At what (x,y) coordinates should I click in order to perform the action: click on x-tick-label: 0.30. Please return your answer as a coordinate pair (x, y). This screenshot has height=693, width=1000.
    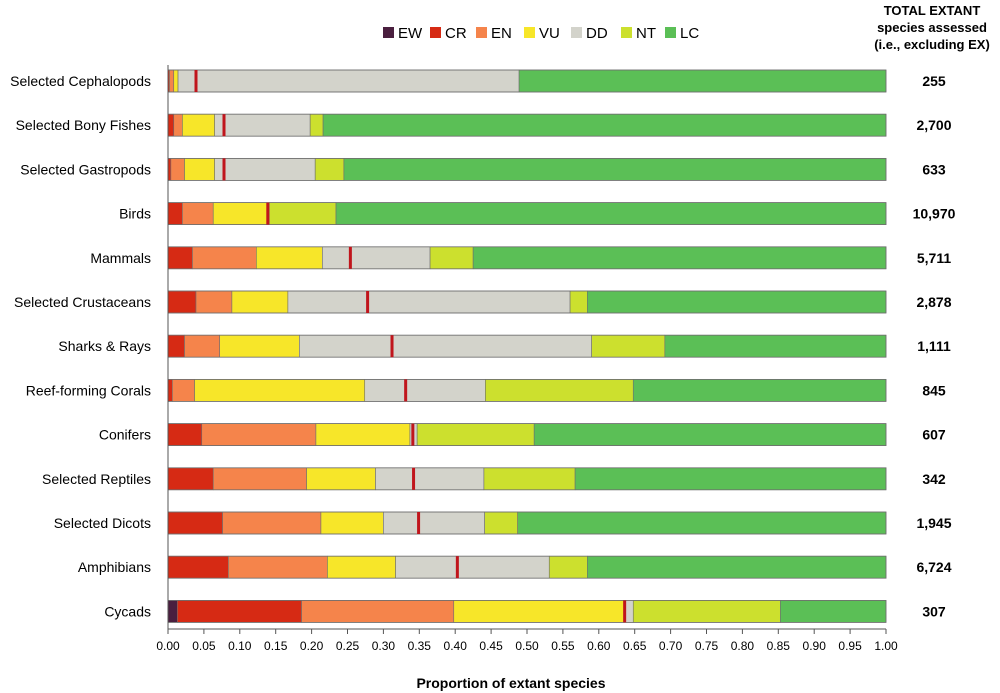
    Looking at the image, I should click on (384, 646).